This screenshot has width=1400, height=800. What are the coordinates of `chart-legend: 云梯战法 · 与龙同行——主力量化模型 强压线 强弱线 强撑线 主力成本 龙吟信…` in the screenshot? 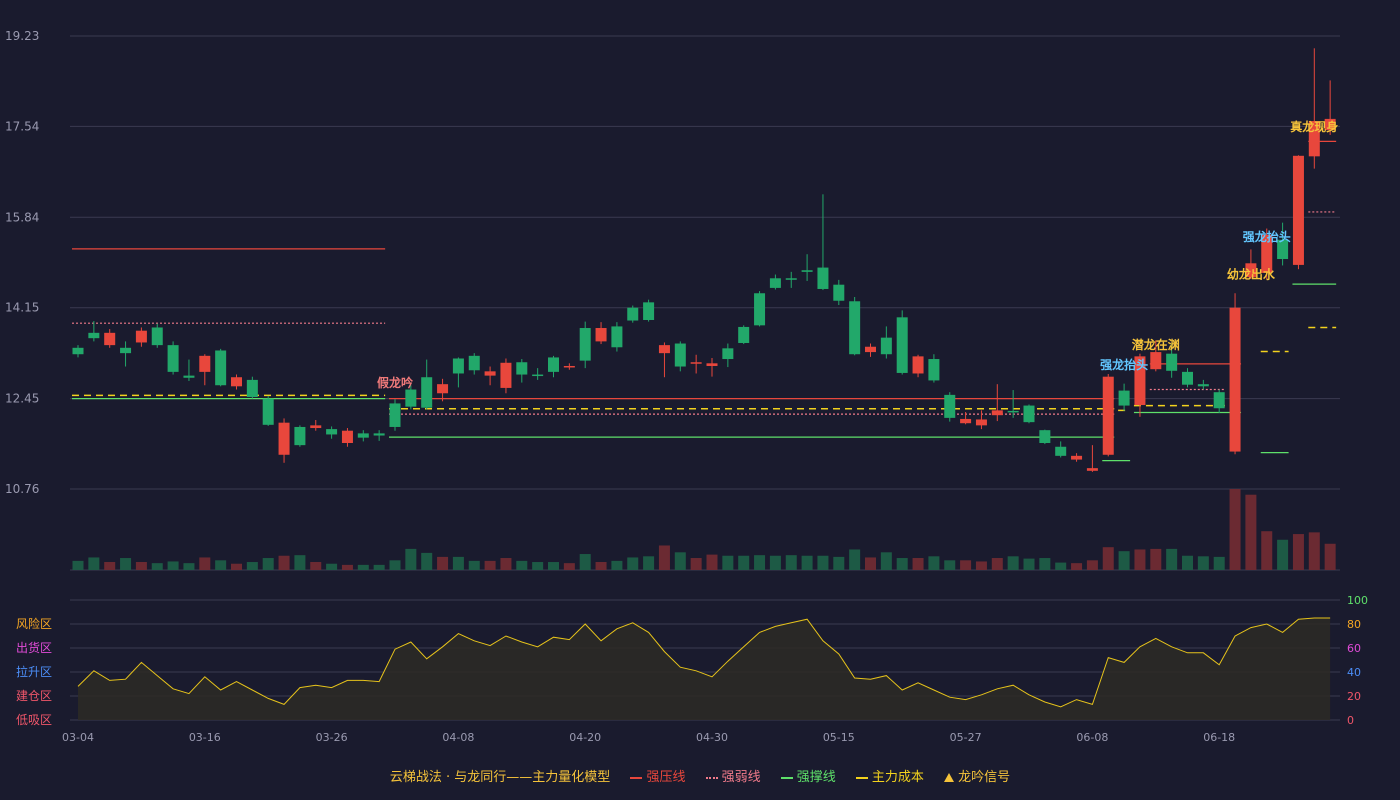 It's located at (700, 775).